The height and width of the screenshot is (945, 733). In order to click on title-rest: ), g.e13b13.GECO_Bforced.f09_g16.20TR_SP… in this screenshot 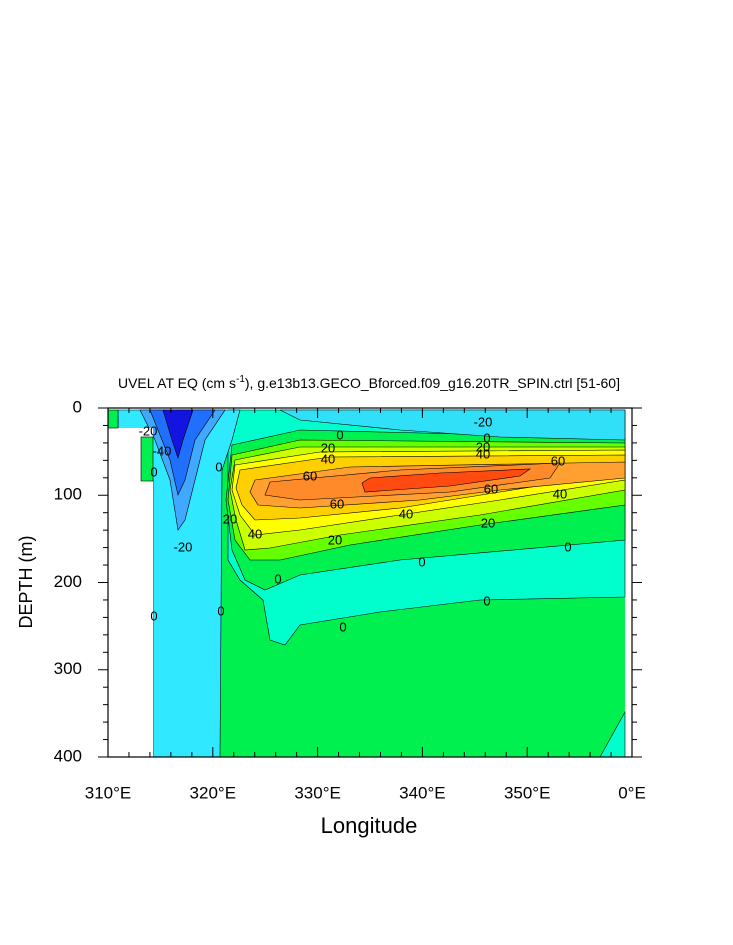, I will do `click(432, 383)`.